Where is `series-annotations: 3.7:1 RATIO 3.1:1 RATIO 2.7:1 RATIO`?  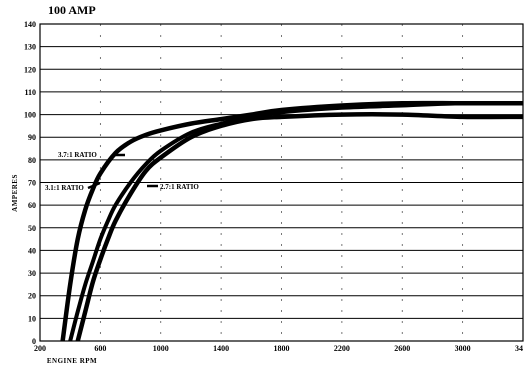 series-annotations: 3.7:1 RATIO 3.1:1 RATIO 2.7:1 RATIO is located at coordinates (122, 171).